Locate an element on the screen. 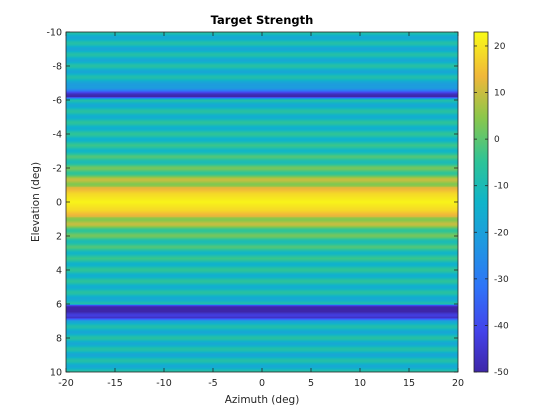 Image resolution: width=560 pixels, height=420 pixels. x-tick-label: 20 is located at coordinates (458, 383).